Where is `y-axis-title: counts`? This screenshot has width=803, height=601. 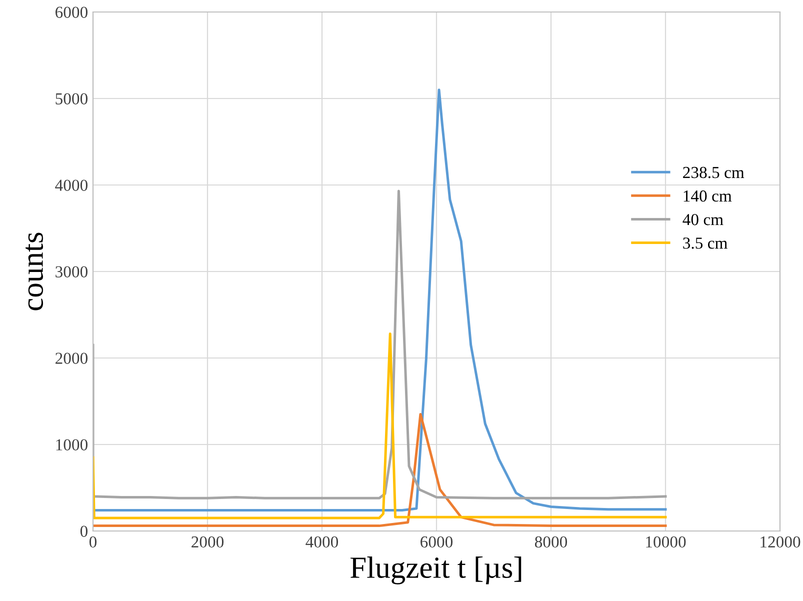
y-axis-title: counts is located at coordinates (35, 271).